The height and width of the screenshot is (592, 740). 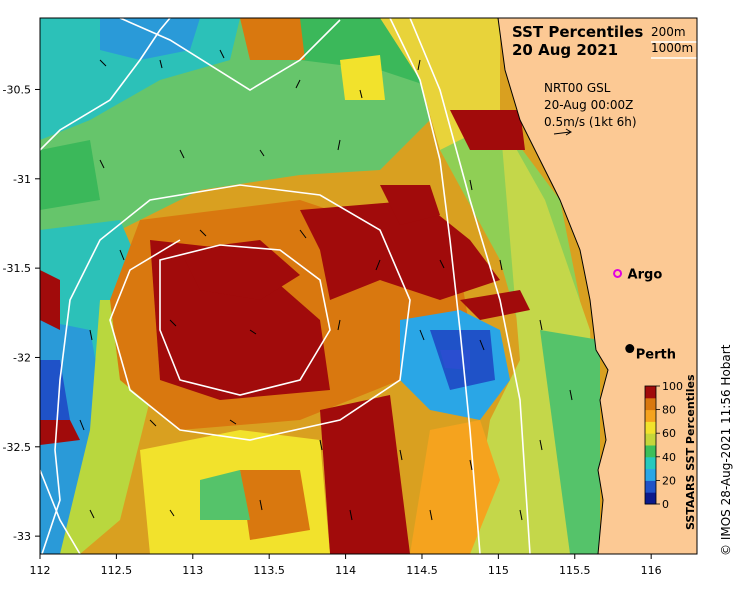 What do you see at coordinates (618, 273) in the screenshot?
I see `argo-marker-icon` at bounding box center [618, 273].